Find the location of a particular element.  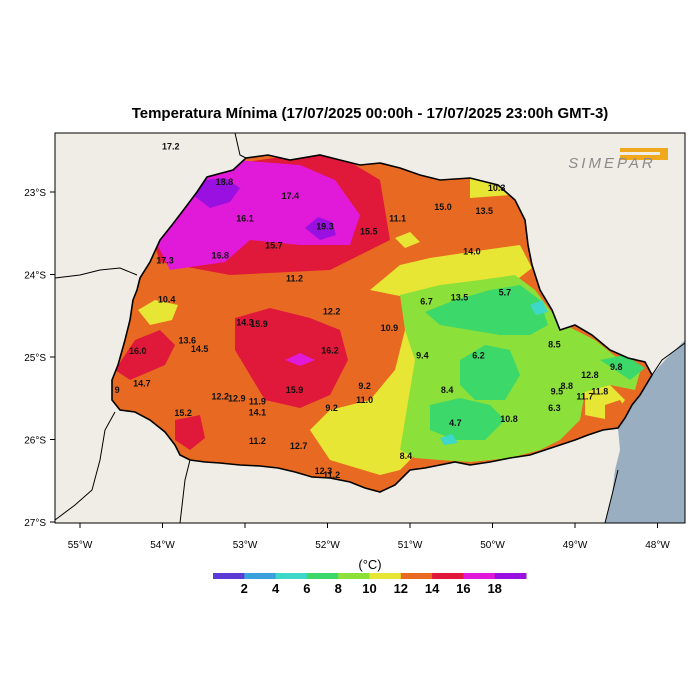

field-yellow-northeast is located at coordinates (490, 188).